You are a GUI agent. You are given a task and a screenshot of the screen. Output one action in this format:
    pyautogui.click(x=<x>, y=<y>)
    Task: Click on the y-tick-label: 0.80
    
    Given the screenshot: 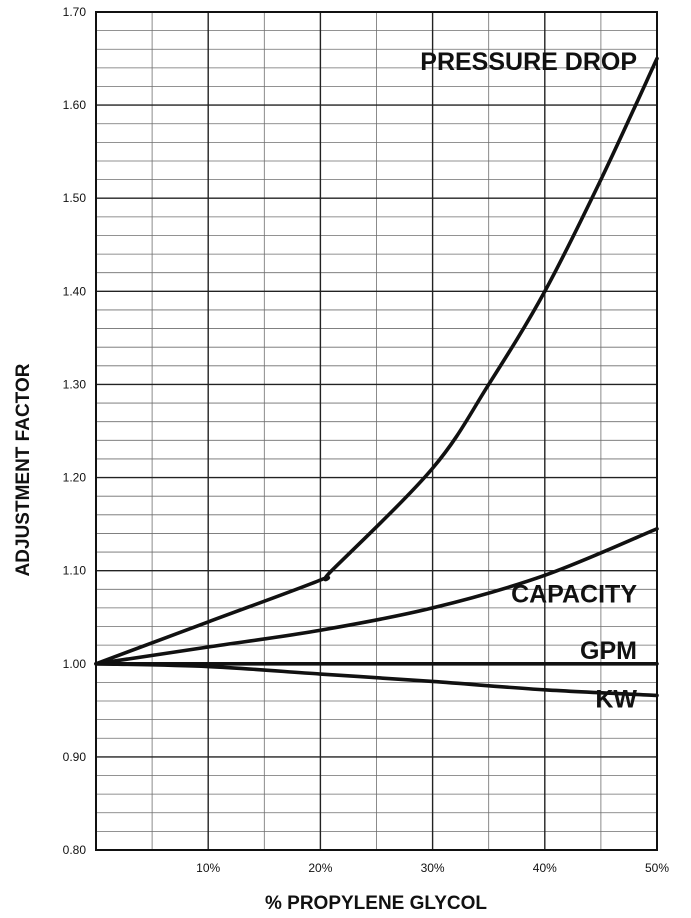 What is the action you would take?
    pyautogui.click(x=75, y=850)
    